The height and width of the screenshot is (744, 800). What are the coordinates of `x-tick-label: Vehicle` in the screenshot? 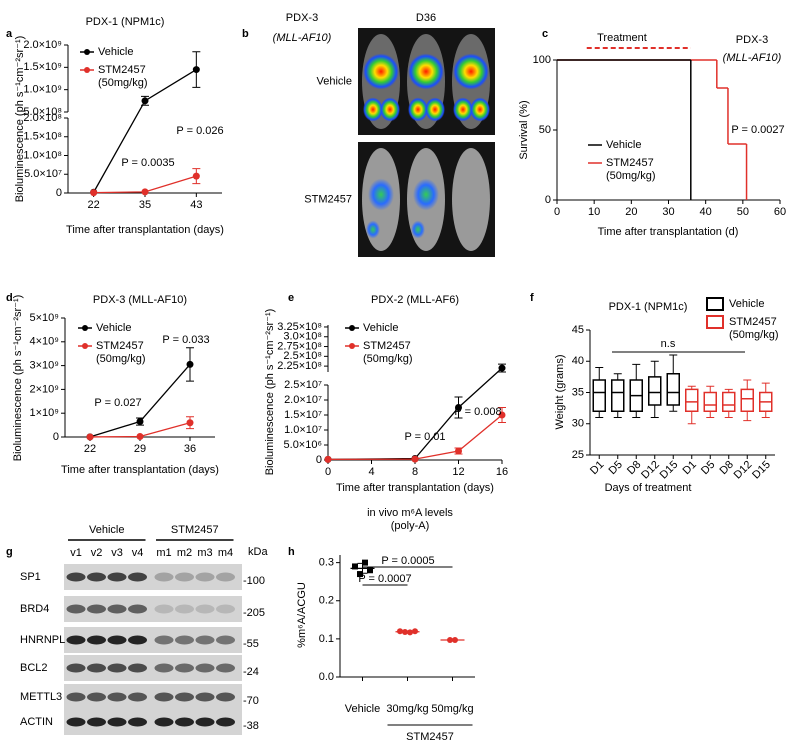 It's located at (362, 709).